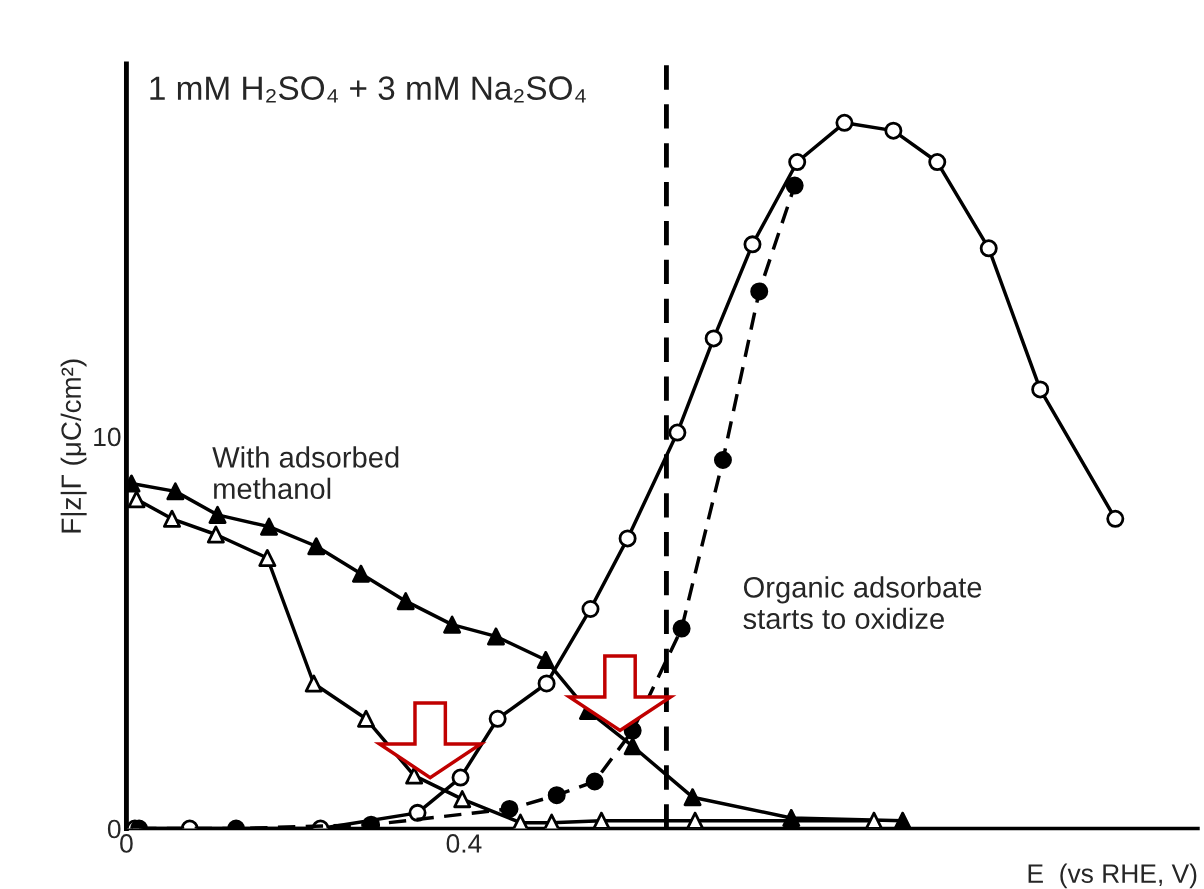  I want to click on annotation: With adsorbed methanol, so click(305, 473).